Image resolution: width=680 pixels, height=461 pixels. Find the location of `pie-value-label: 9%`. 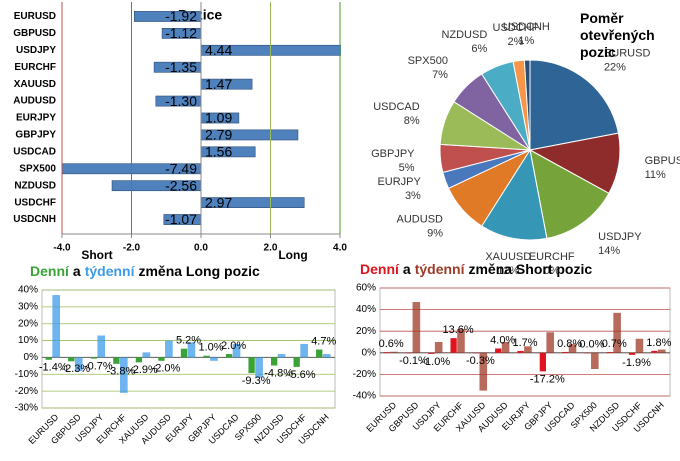

pie-value-label: 9% is located at coordinates (435, 234).